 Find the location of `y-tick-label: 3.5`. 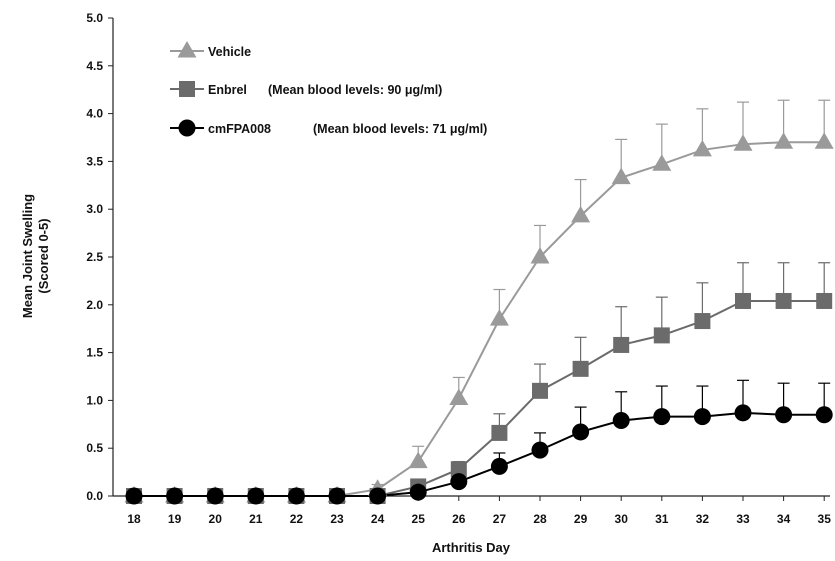

y-tick-label: 3.5 is located at coordinates (94, 161).